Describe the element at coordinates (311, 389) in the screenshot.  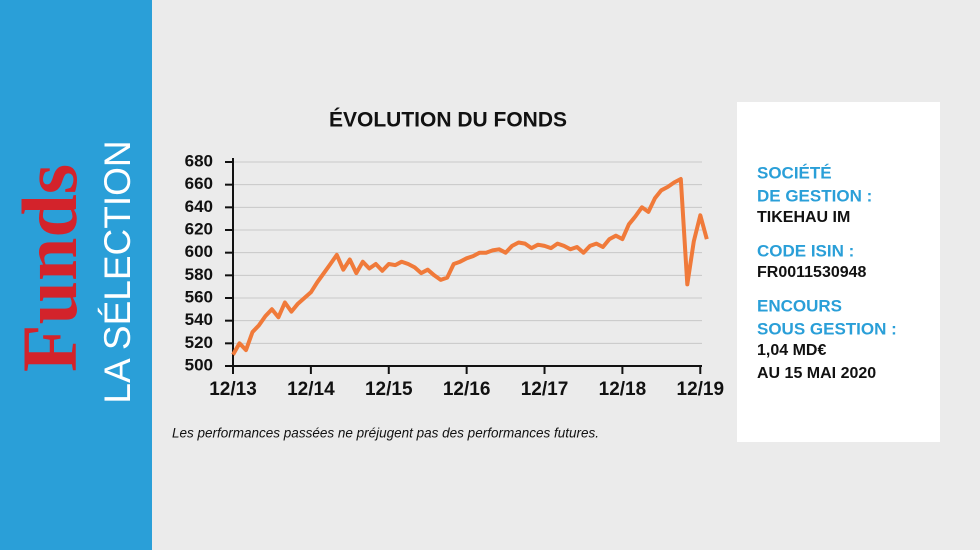
I see `x-tick-label: 12/14` at that location.